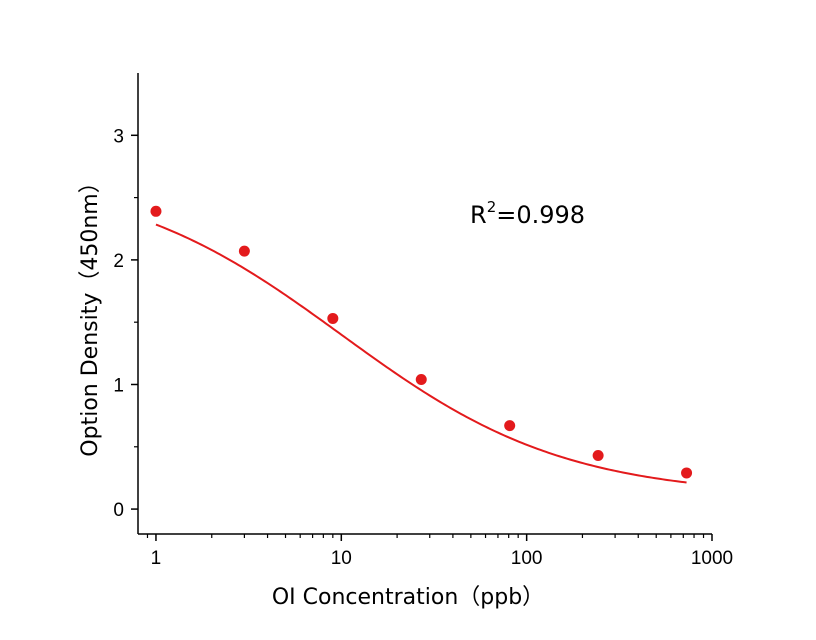 Image resolution: width=816 pixels, height=640 pixels. I want to click on r-squared-value: =0.998, so click(540, 215).